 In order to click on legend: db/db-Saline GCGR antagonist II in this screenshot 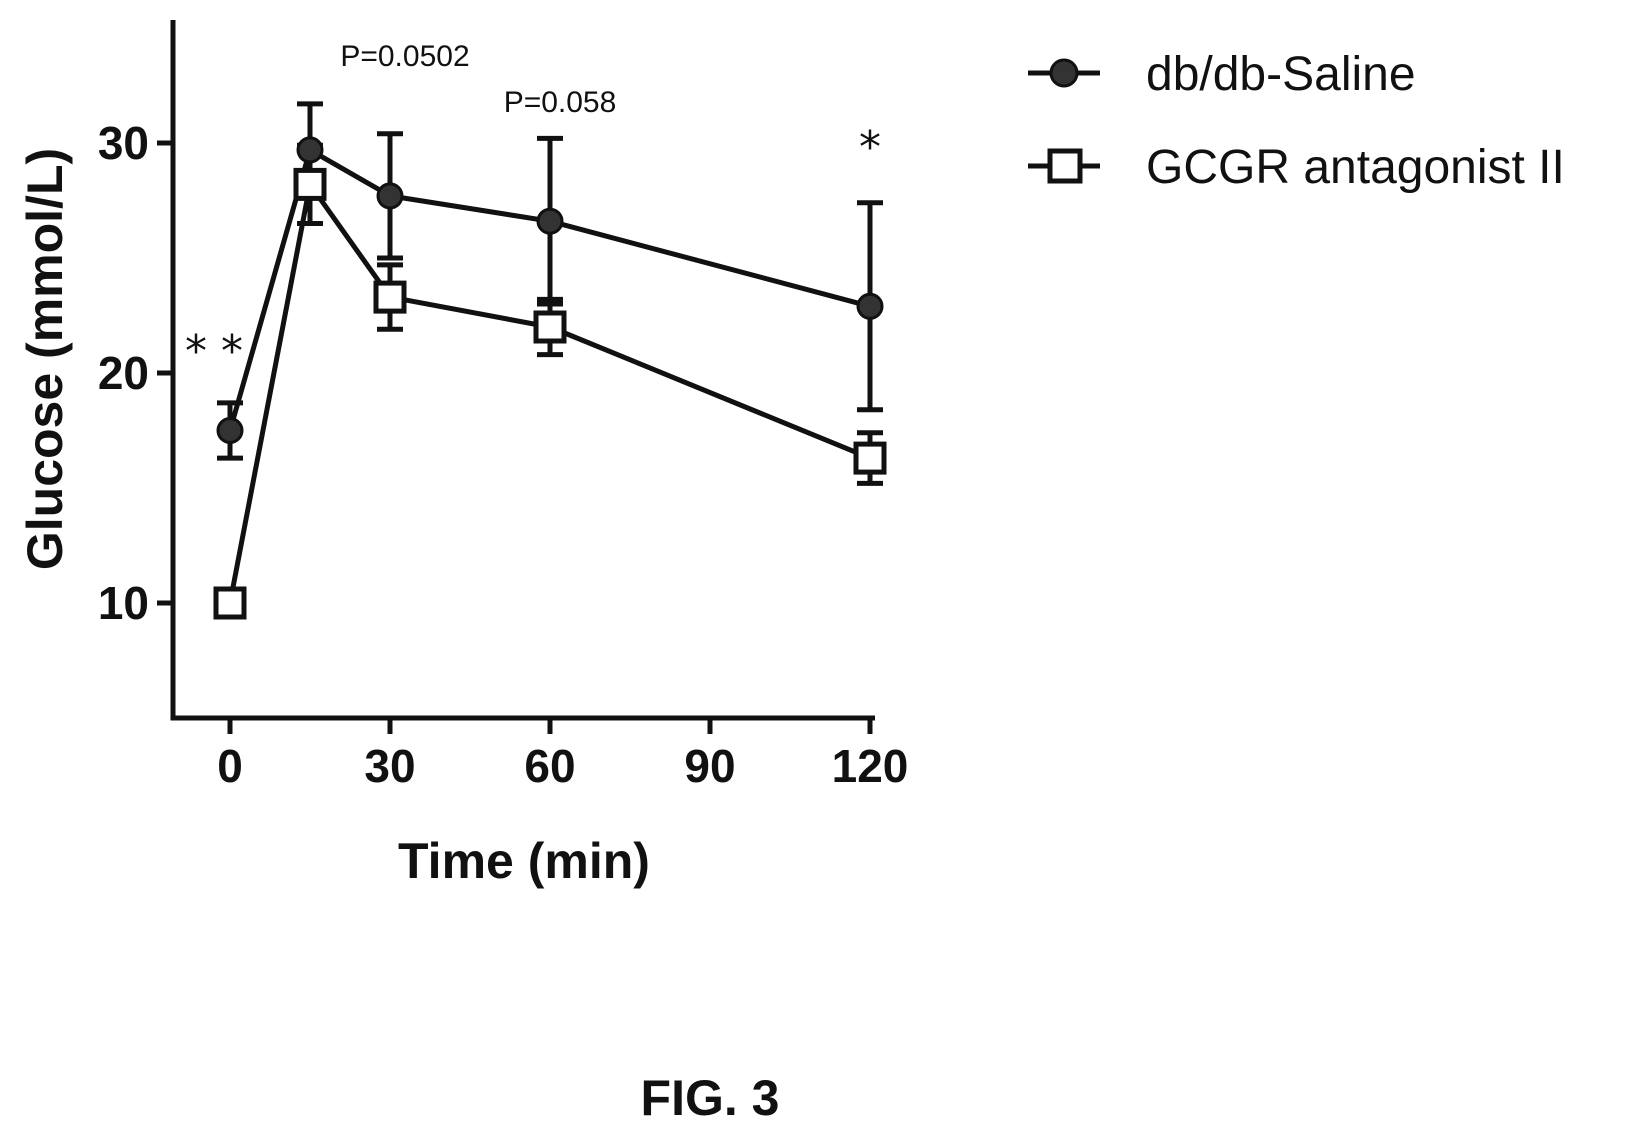, I will do `click(1296, 121)`.